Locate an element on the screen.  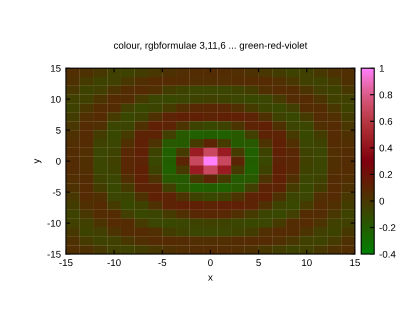
chart-title: colour, rgbformulae 3,11,6 ... green-red-violet is located at coordinates (211, 46).